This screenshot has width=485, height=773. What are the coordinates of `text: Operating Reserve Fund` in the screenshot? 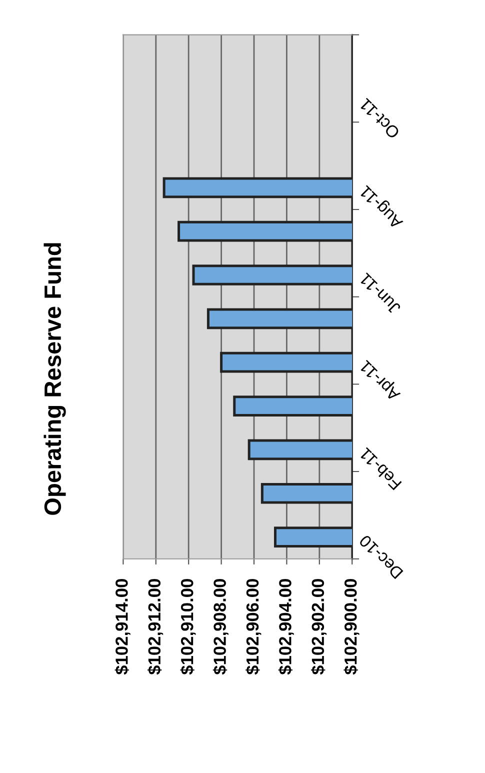 It's located at (55, 379).